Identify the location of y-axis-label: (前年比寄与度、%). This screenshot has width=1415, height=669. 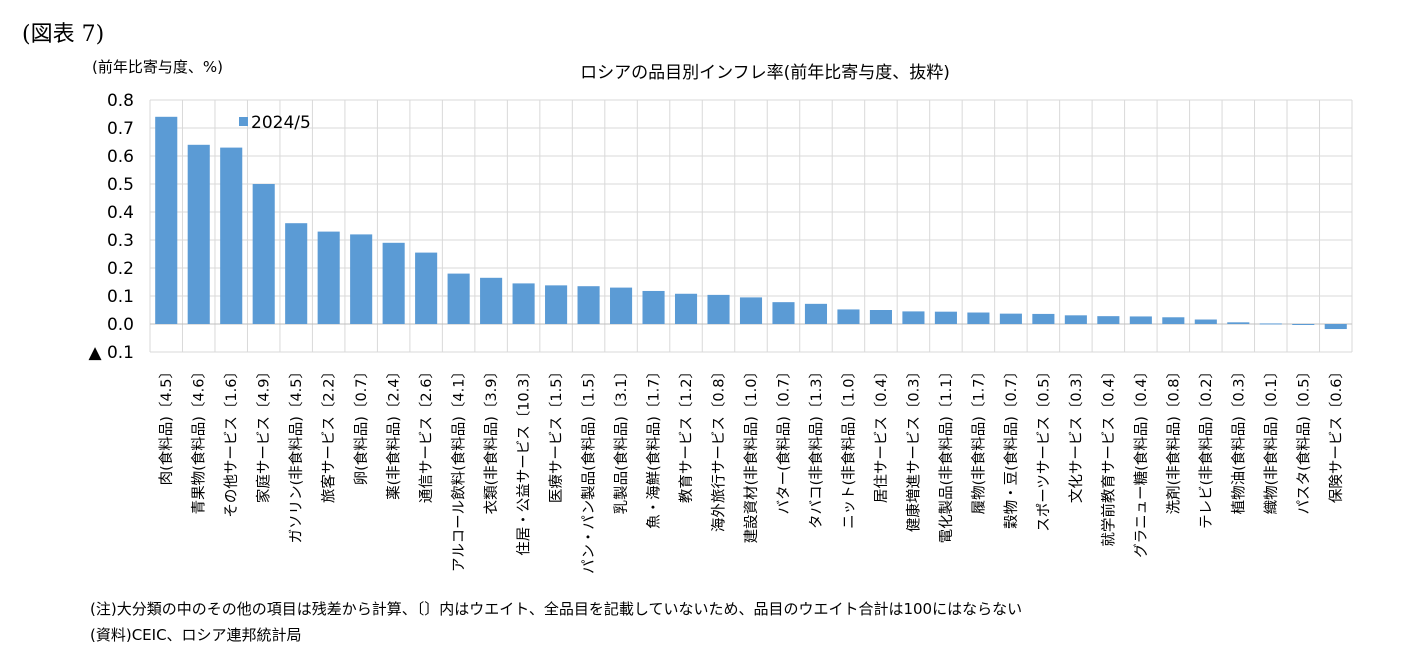
(157, 67).